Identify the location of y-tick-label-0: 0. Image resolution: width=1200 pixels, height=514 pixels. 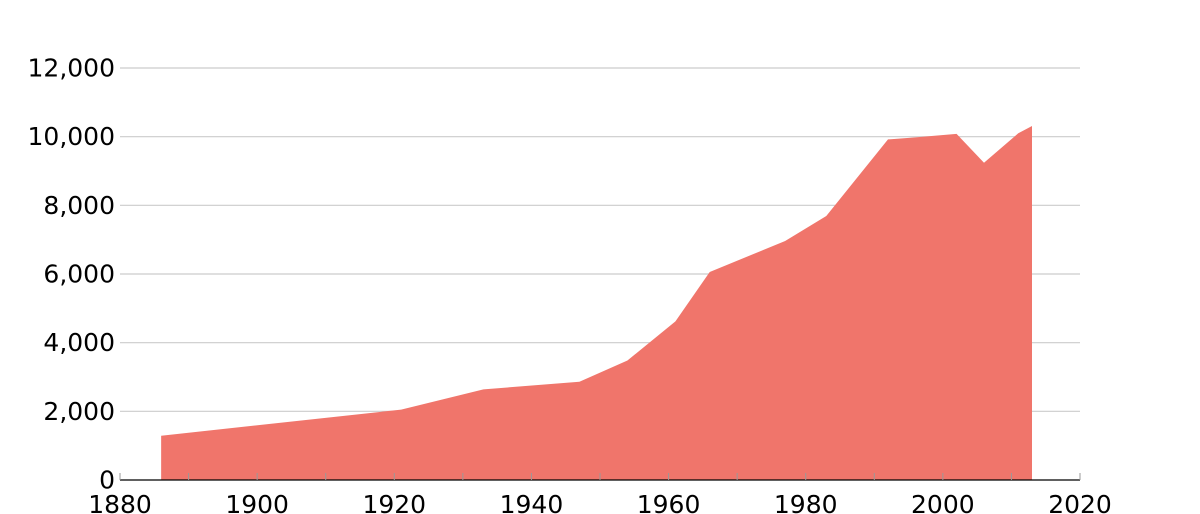
(107, 480).